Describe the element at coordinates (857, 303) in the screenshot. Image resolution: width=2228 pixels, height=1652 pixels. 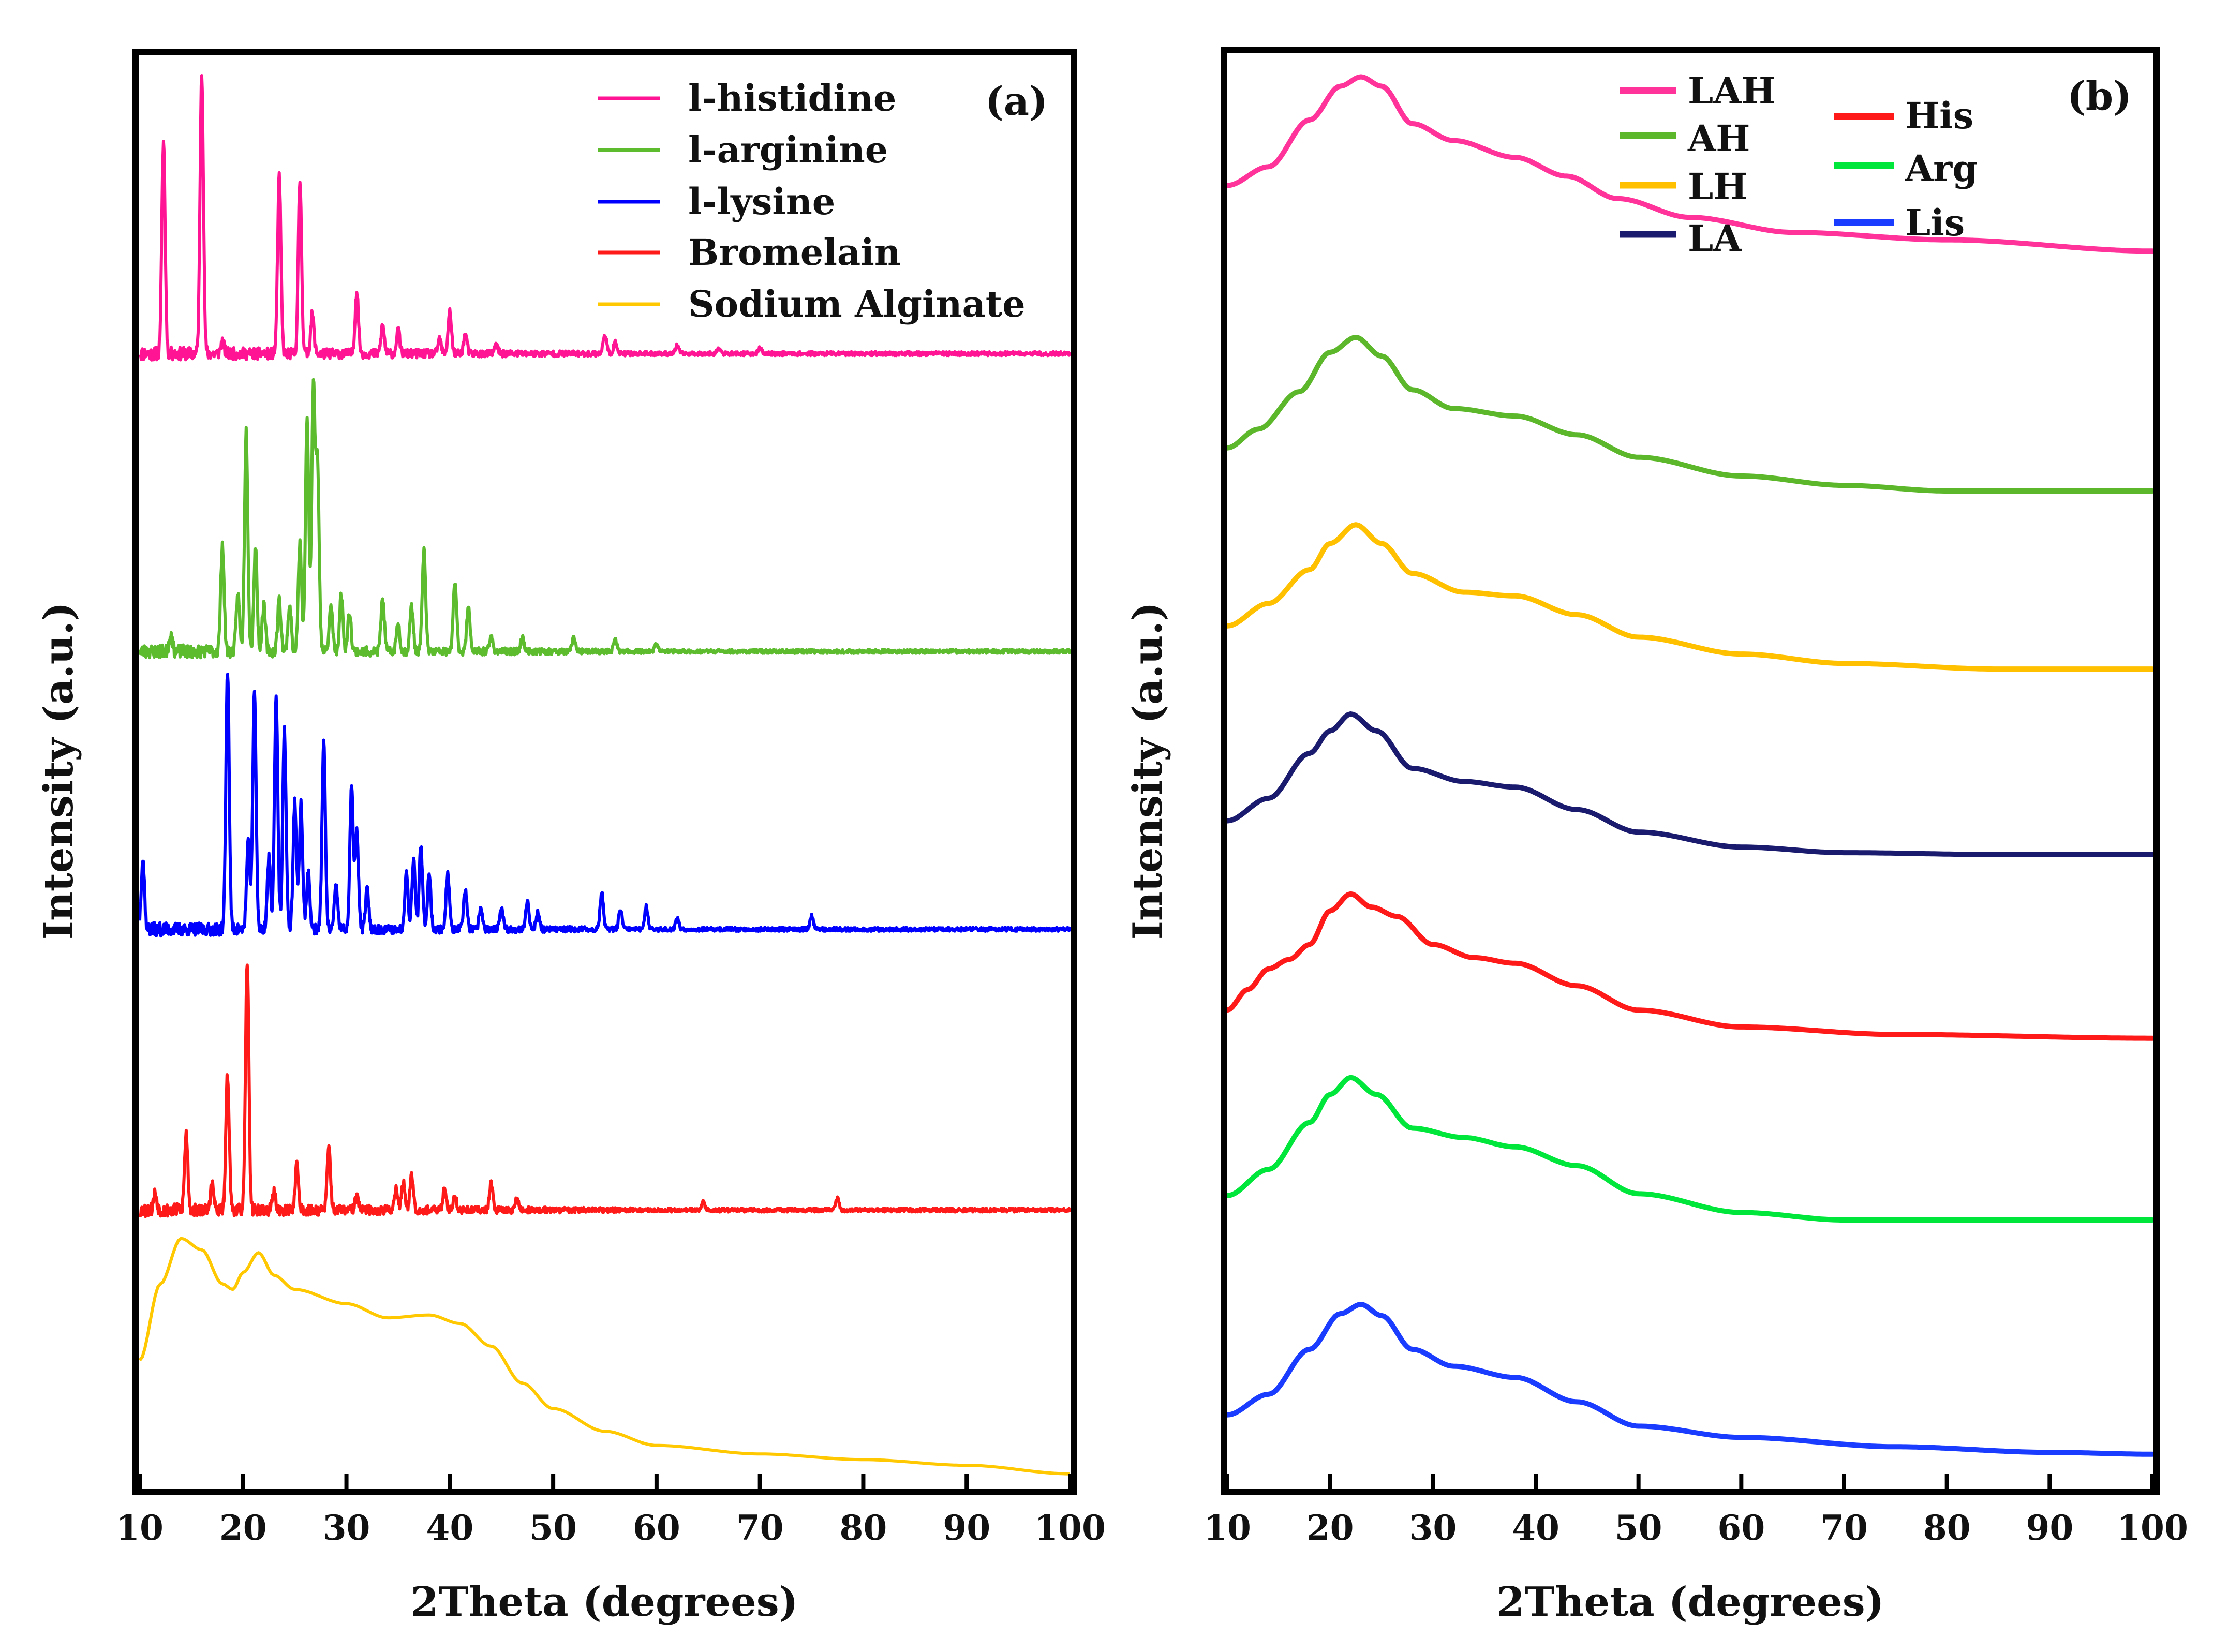
I see `legend-label-sodium-alginate: Sodium Alginate` at that location.